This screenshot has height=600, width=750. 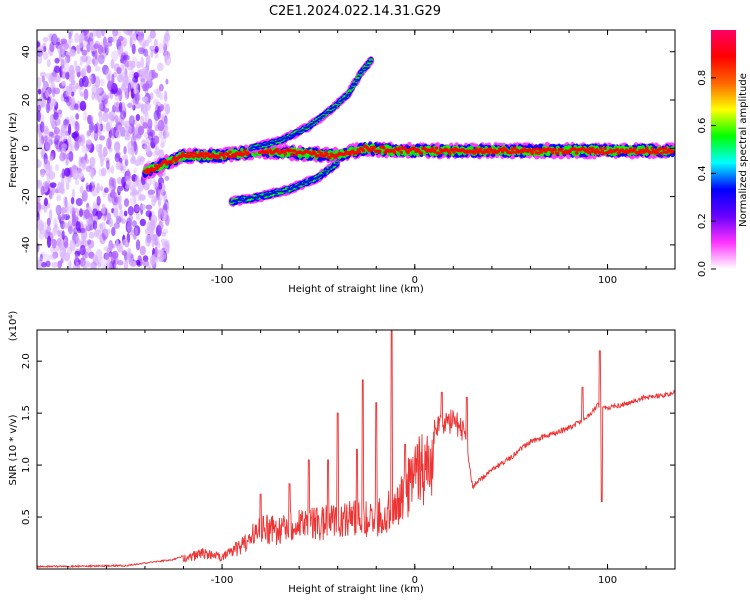 What do you see at coordinates (13, 326) in the screenshot?
I see `snr-y-multiplier: (x10⁴)` at bounding box center [13, 326].